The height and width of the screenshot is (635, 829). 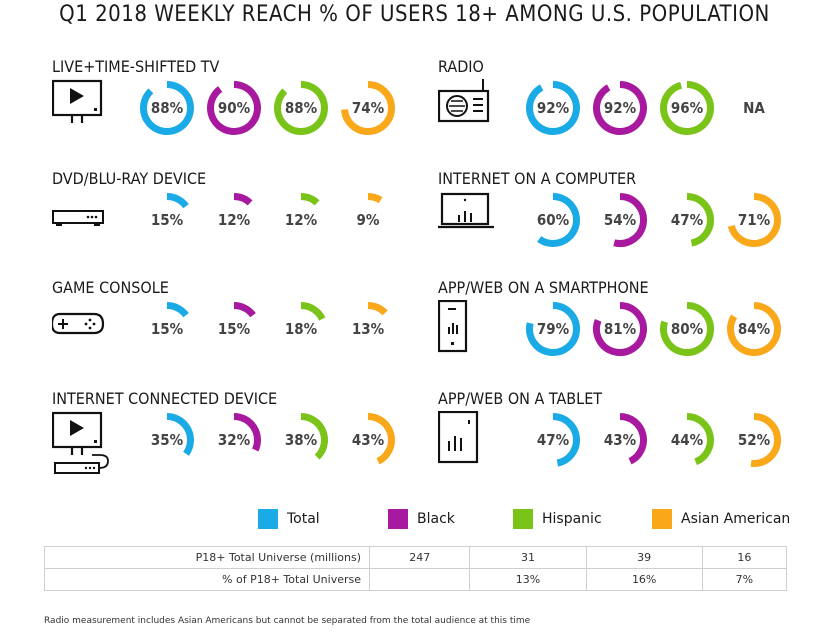 I want to click on donut-hispanic: 80%, so click(x=687, y=329).